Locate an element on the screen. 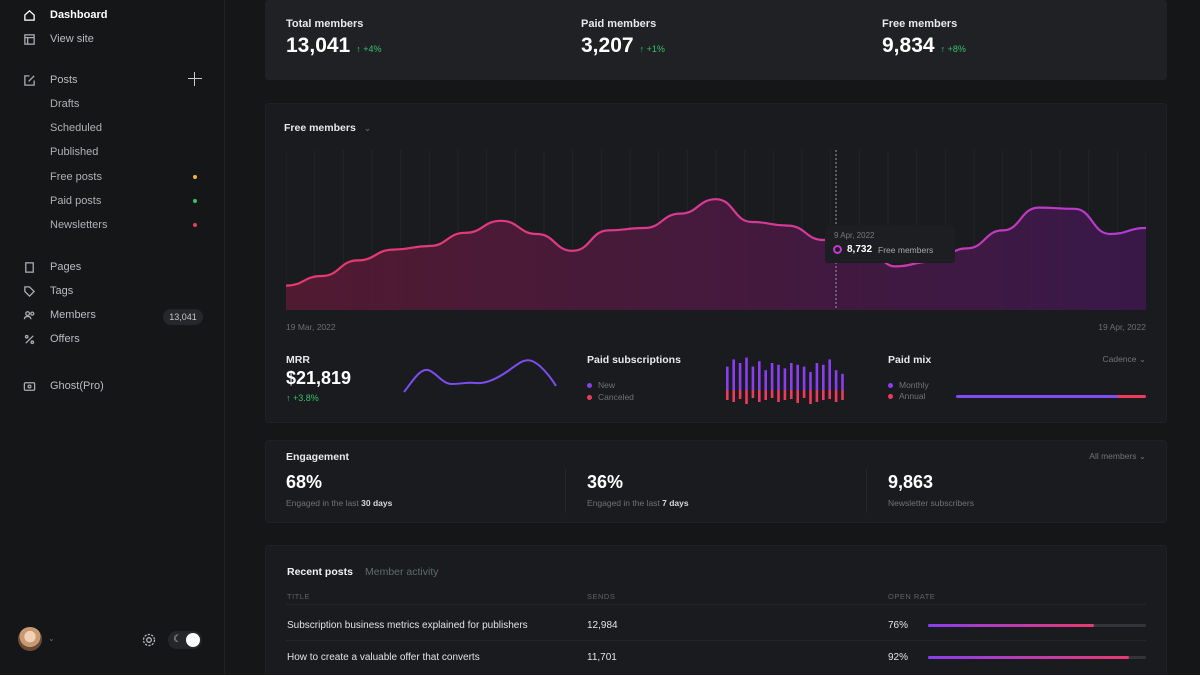  sidebar-item-tags: Tags is located at coordinates (114, 291).